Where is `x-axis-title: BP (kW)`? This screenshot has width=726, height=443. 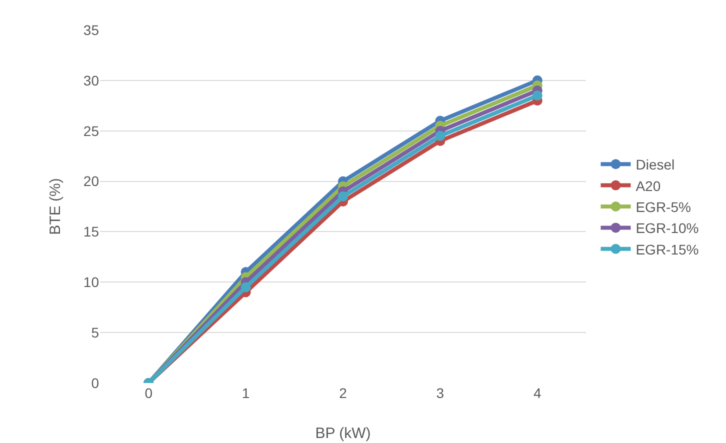 x-axis-title: BP (kW) is located at coordinates (343, 433).